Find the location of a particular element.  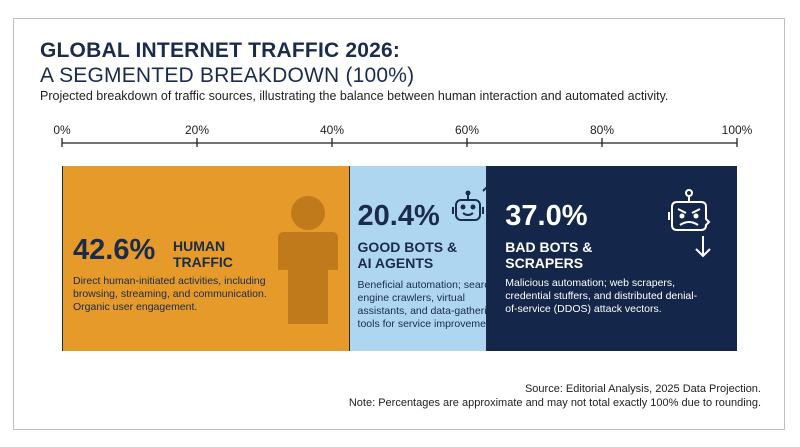

segment-human-label: HUMAN TRAFFIC is located at coordinates (203, 254).